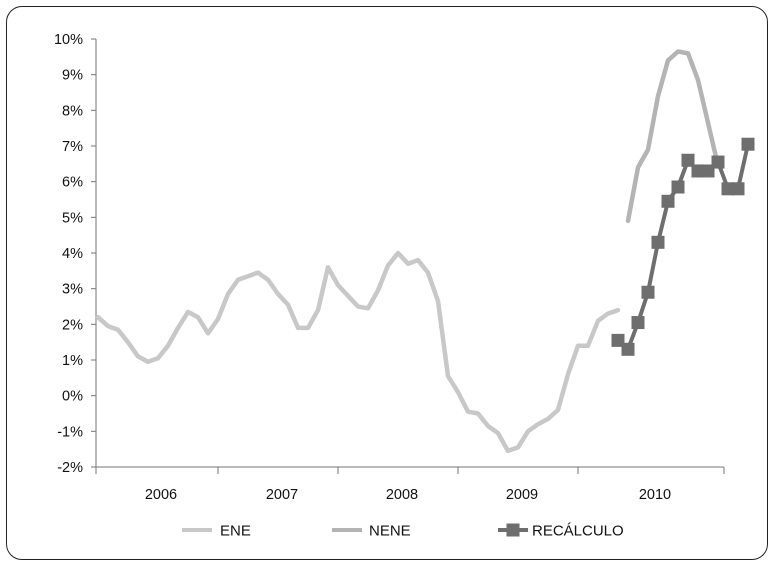 The width and height of the screenshot is (772, 566). I want to click on y-tick-label: -2%, so click(70, 468).